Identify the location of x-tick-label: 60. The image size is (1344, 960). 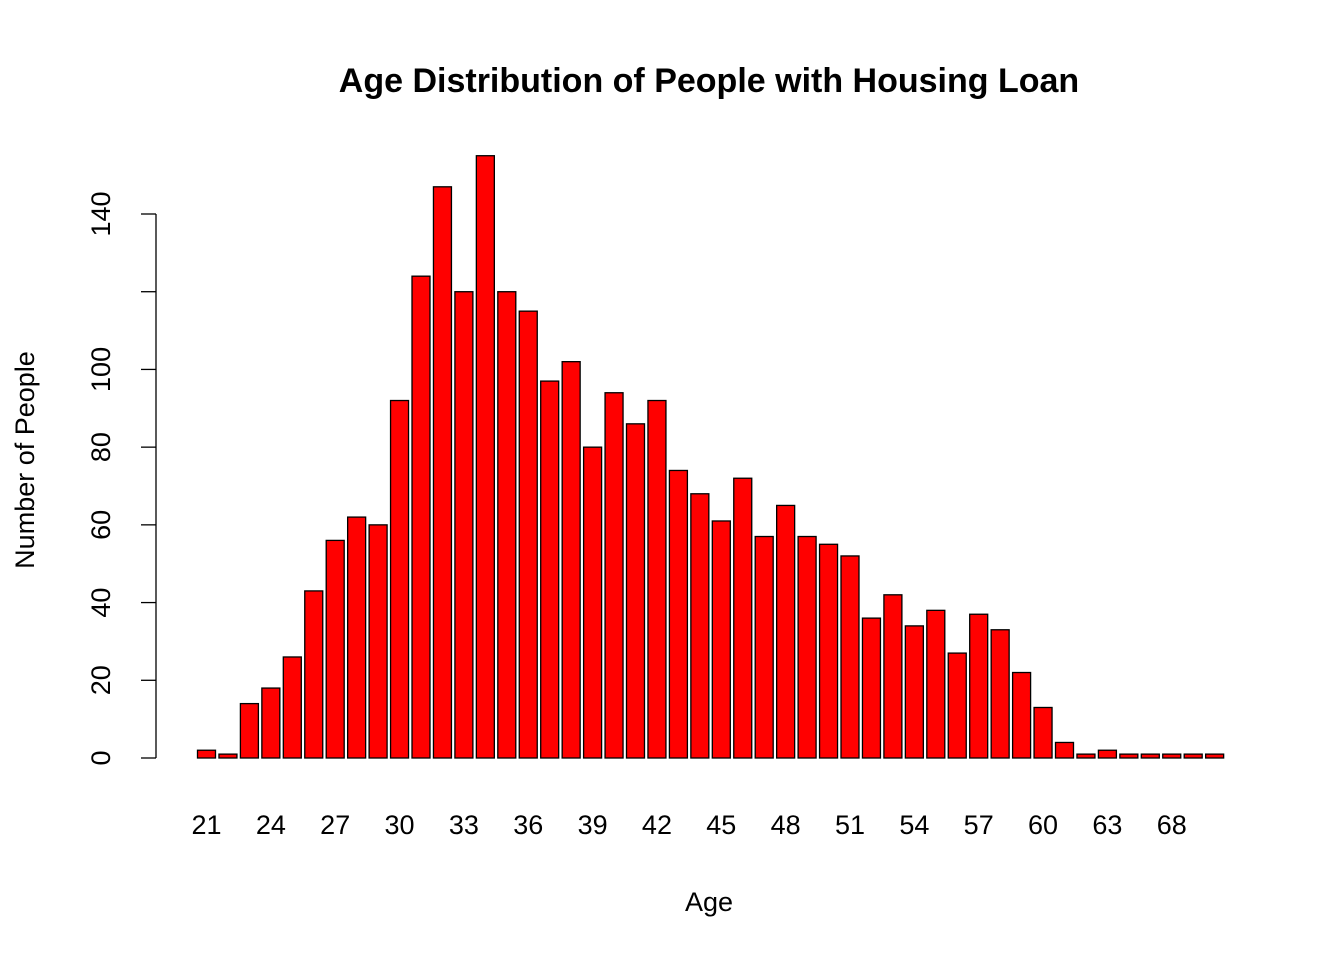
(1043, 825).